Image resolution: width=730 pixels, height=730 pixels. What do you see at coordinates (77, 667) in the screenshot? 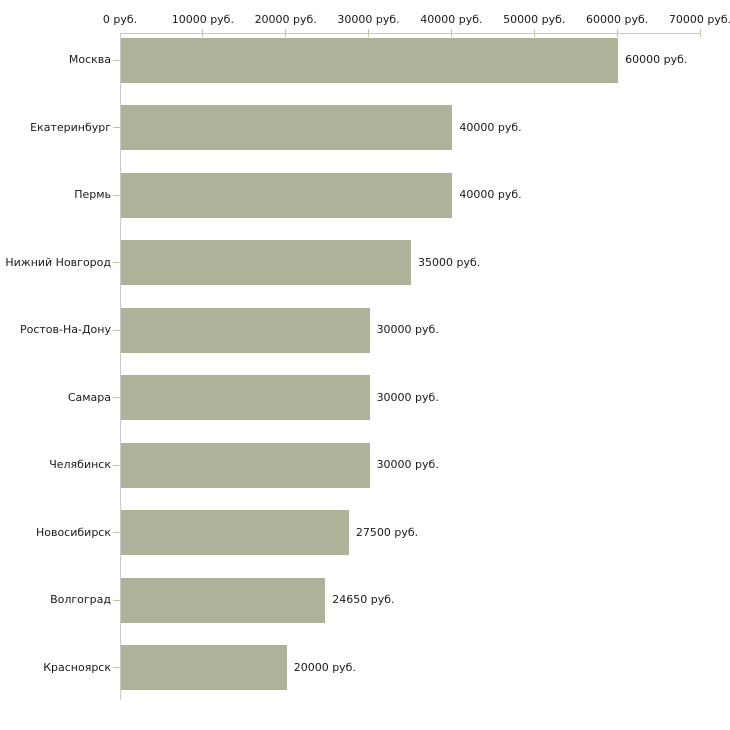
I see `category-label: Красноярск` at bounding box center [77, 667].